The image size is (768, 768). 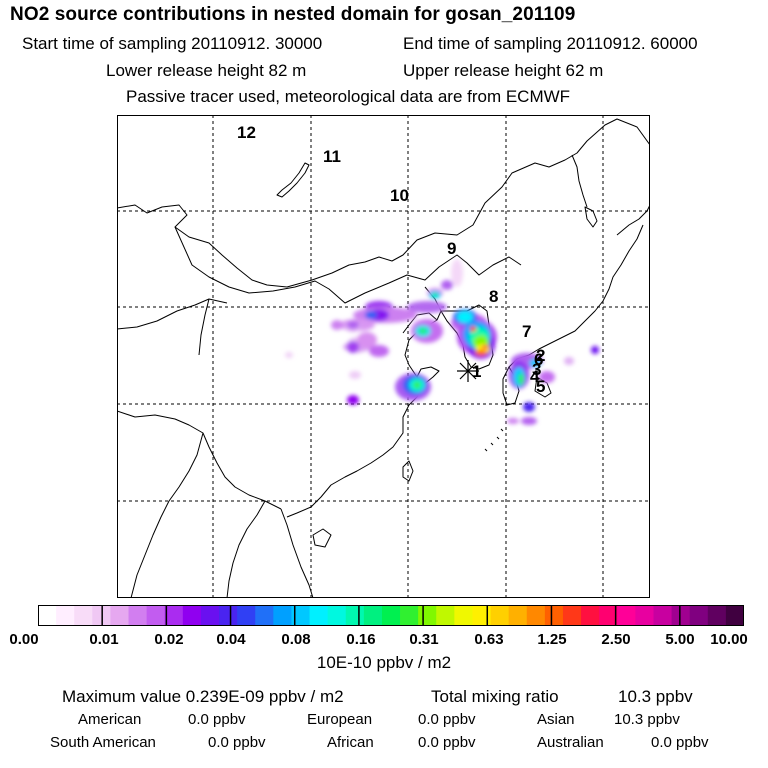 What do you see at coordinates (541, 355) in the screenshot?
I see `trajectory-label-2: 2` at bounding box center [541, 355].